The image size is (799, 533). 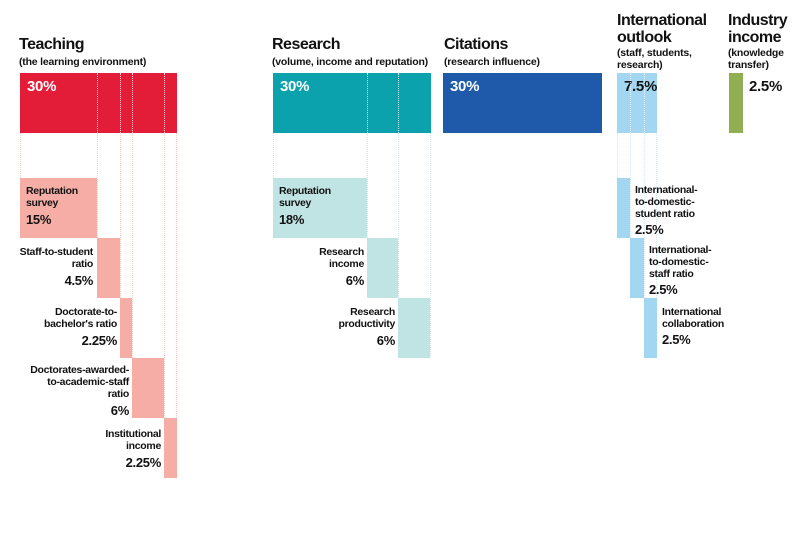 What do you see at coordinates (79, 280) in the screenshot?
I see `staff-to-student-ratio-pct: 4.5%` at bounding box center [79, 280].